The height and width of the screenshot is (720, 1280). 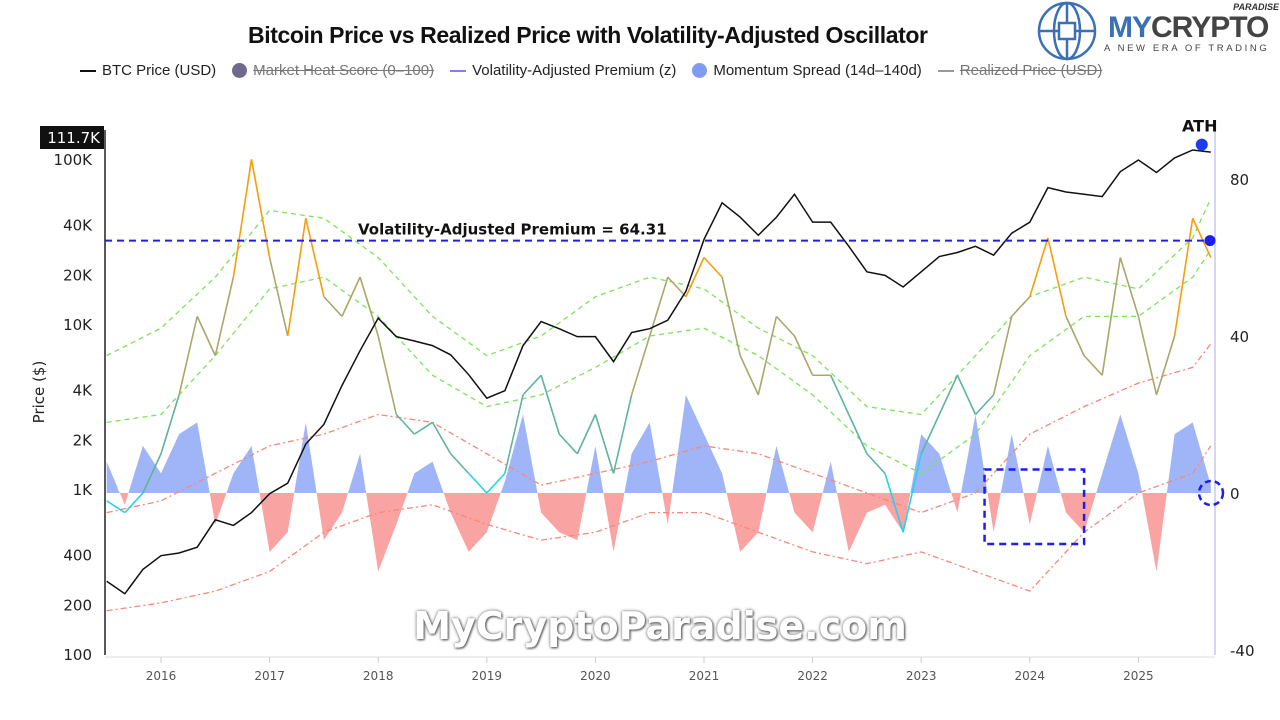 What do you see at coordinates (1210, 241) in the screenshot?
I see `premium-current-point` at bounding box center [1210, 241].